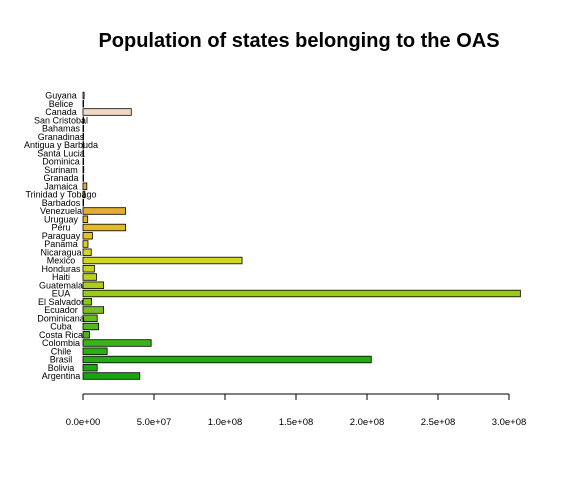 This screenshot has height=488, width=561. What do you see at coordinates (93, 310) in the screenshot?
I see `bar-ecuador` at bounding box center [93, 310].